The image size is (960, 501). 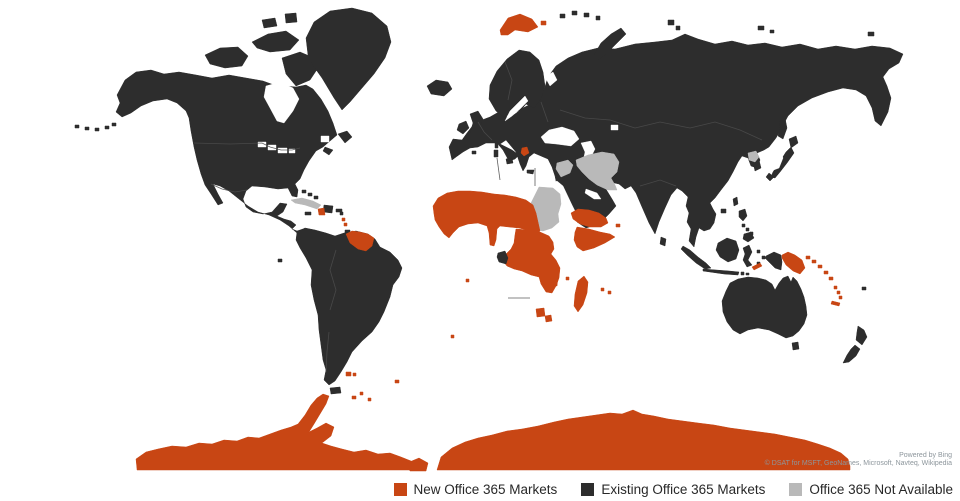 What do you see at coordinates (773, 158) in the screenshot?
I see `sea-of-japan` at bounding box center [773, 158].